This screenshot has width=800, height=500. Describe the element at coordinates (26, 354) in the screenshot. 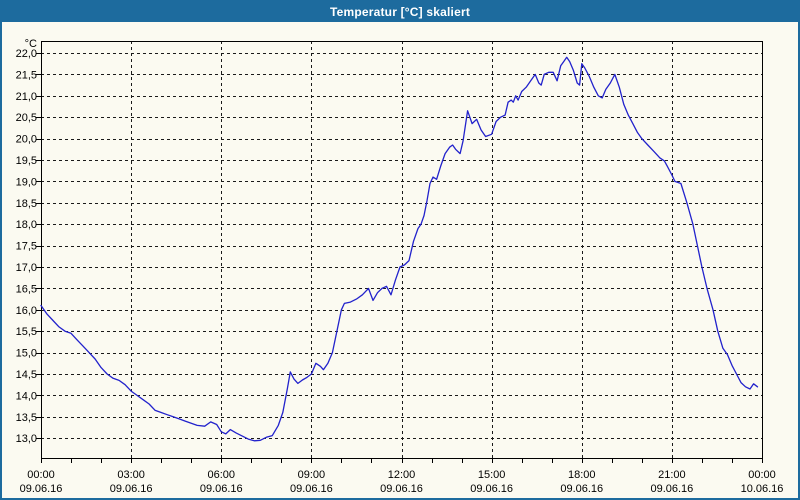

I see `y-tick-label: 15,0` at that location.